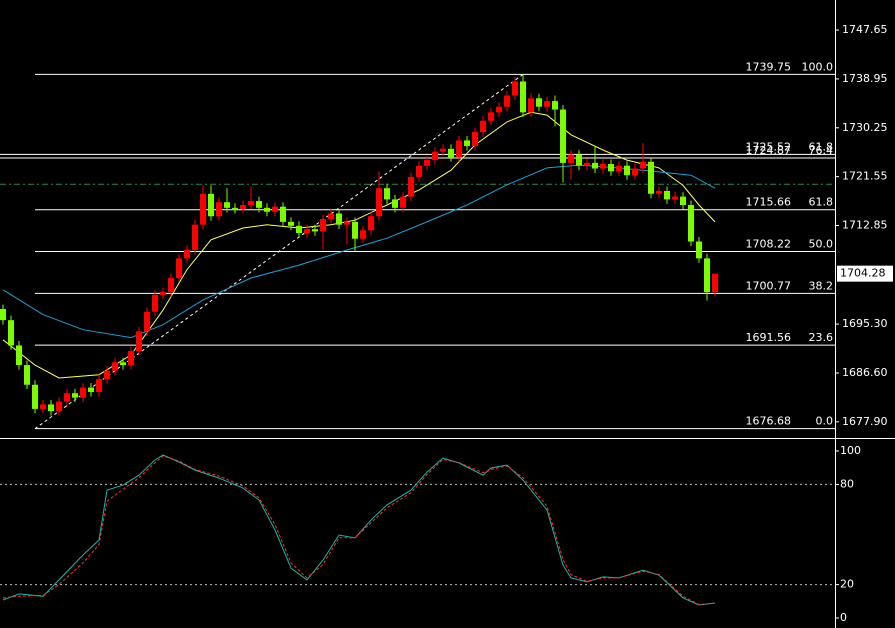 Image resolution: width=895 pixels, height=628 pixels. Describe the element at coordinates (865, 225) in the screenshot. I see `y-tick-label: 1712.85` at that location.